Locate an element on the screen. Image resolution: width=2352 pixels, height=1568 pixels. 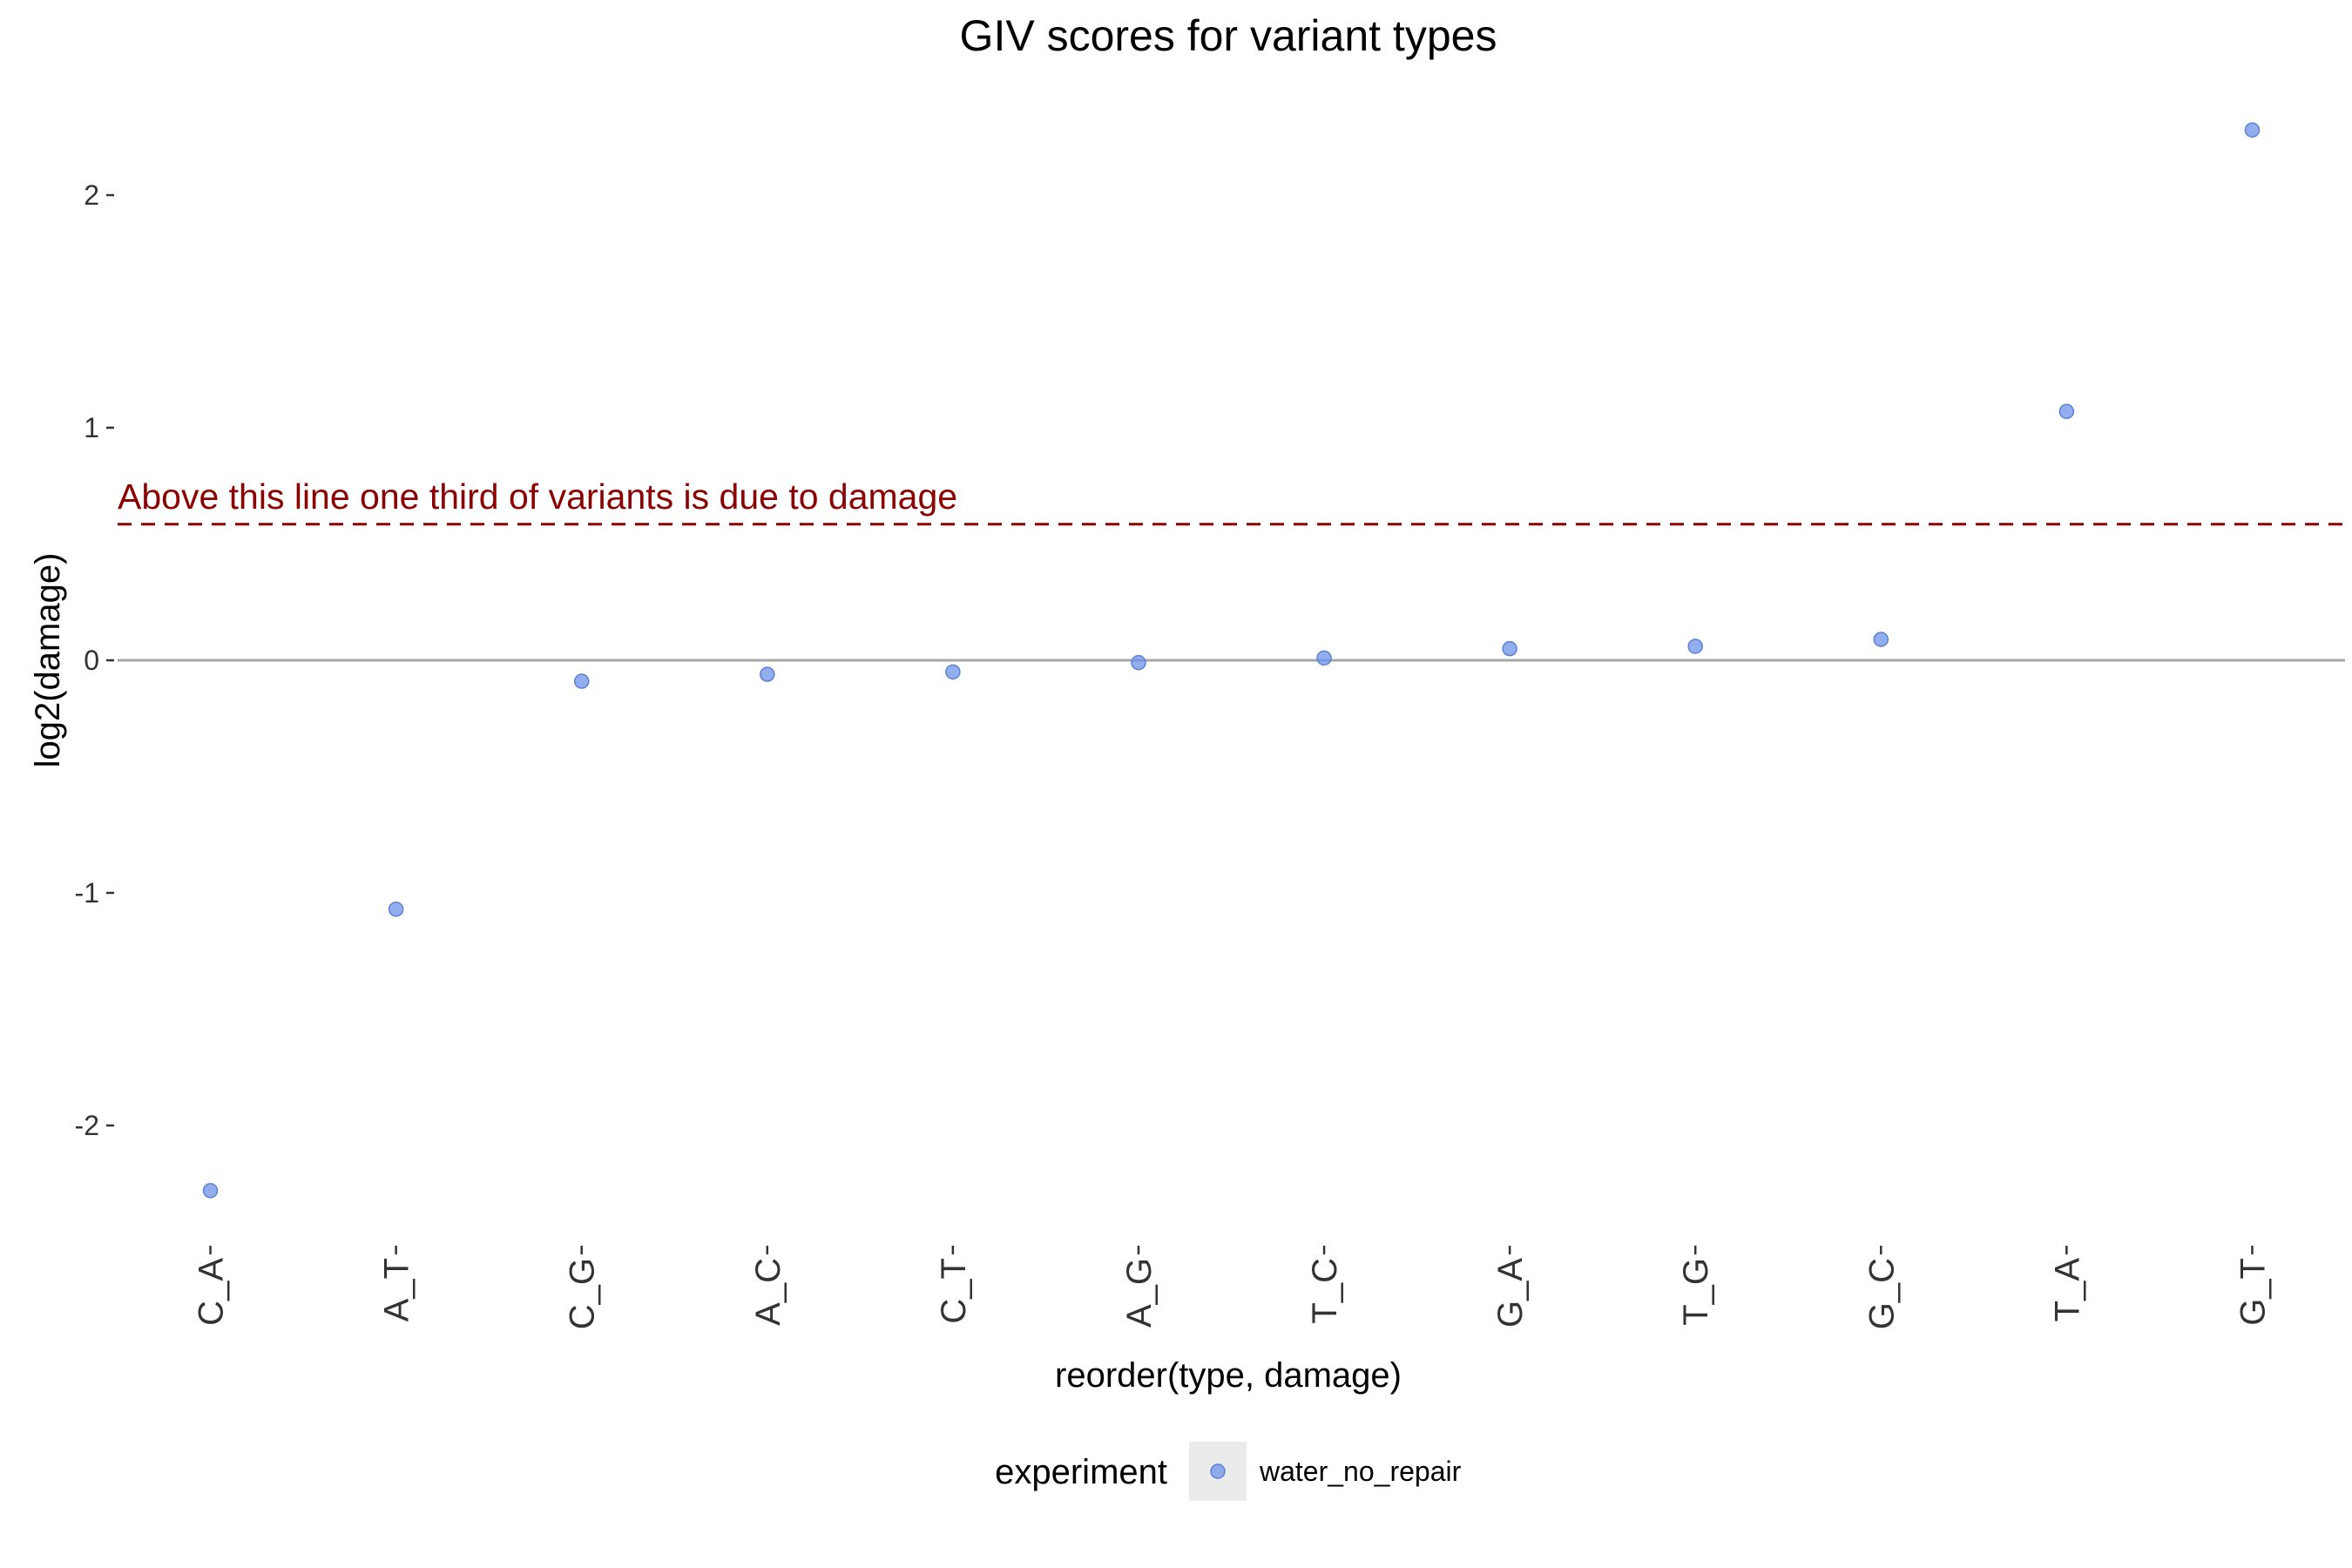
x-tick-label: G_C is located at coordinates (1881, 1293).